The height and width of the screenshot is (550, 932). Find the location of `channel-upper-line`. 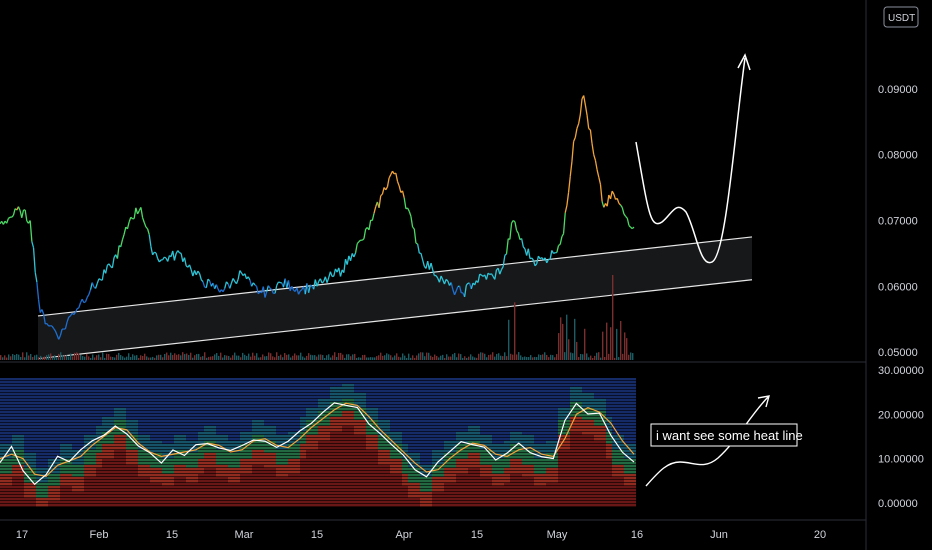

channel-upper-line is located at coordinates (395, 276).